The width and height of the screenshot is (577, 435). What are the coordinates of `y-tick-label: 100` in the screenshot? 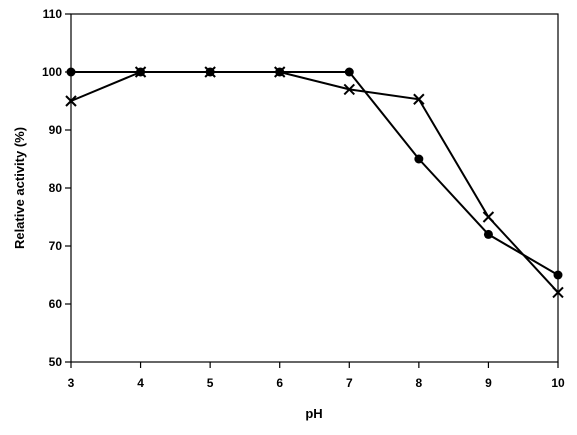 It's located at (52, 72).